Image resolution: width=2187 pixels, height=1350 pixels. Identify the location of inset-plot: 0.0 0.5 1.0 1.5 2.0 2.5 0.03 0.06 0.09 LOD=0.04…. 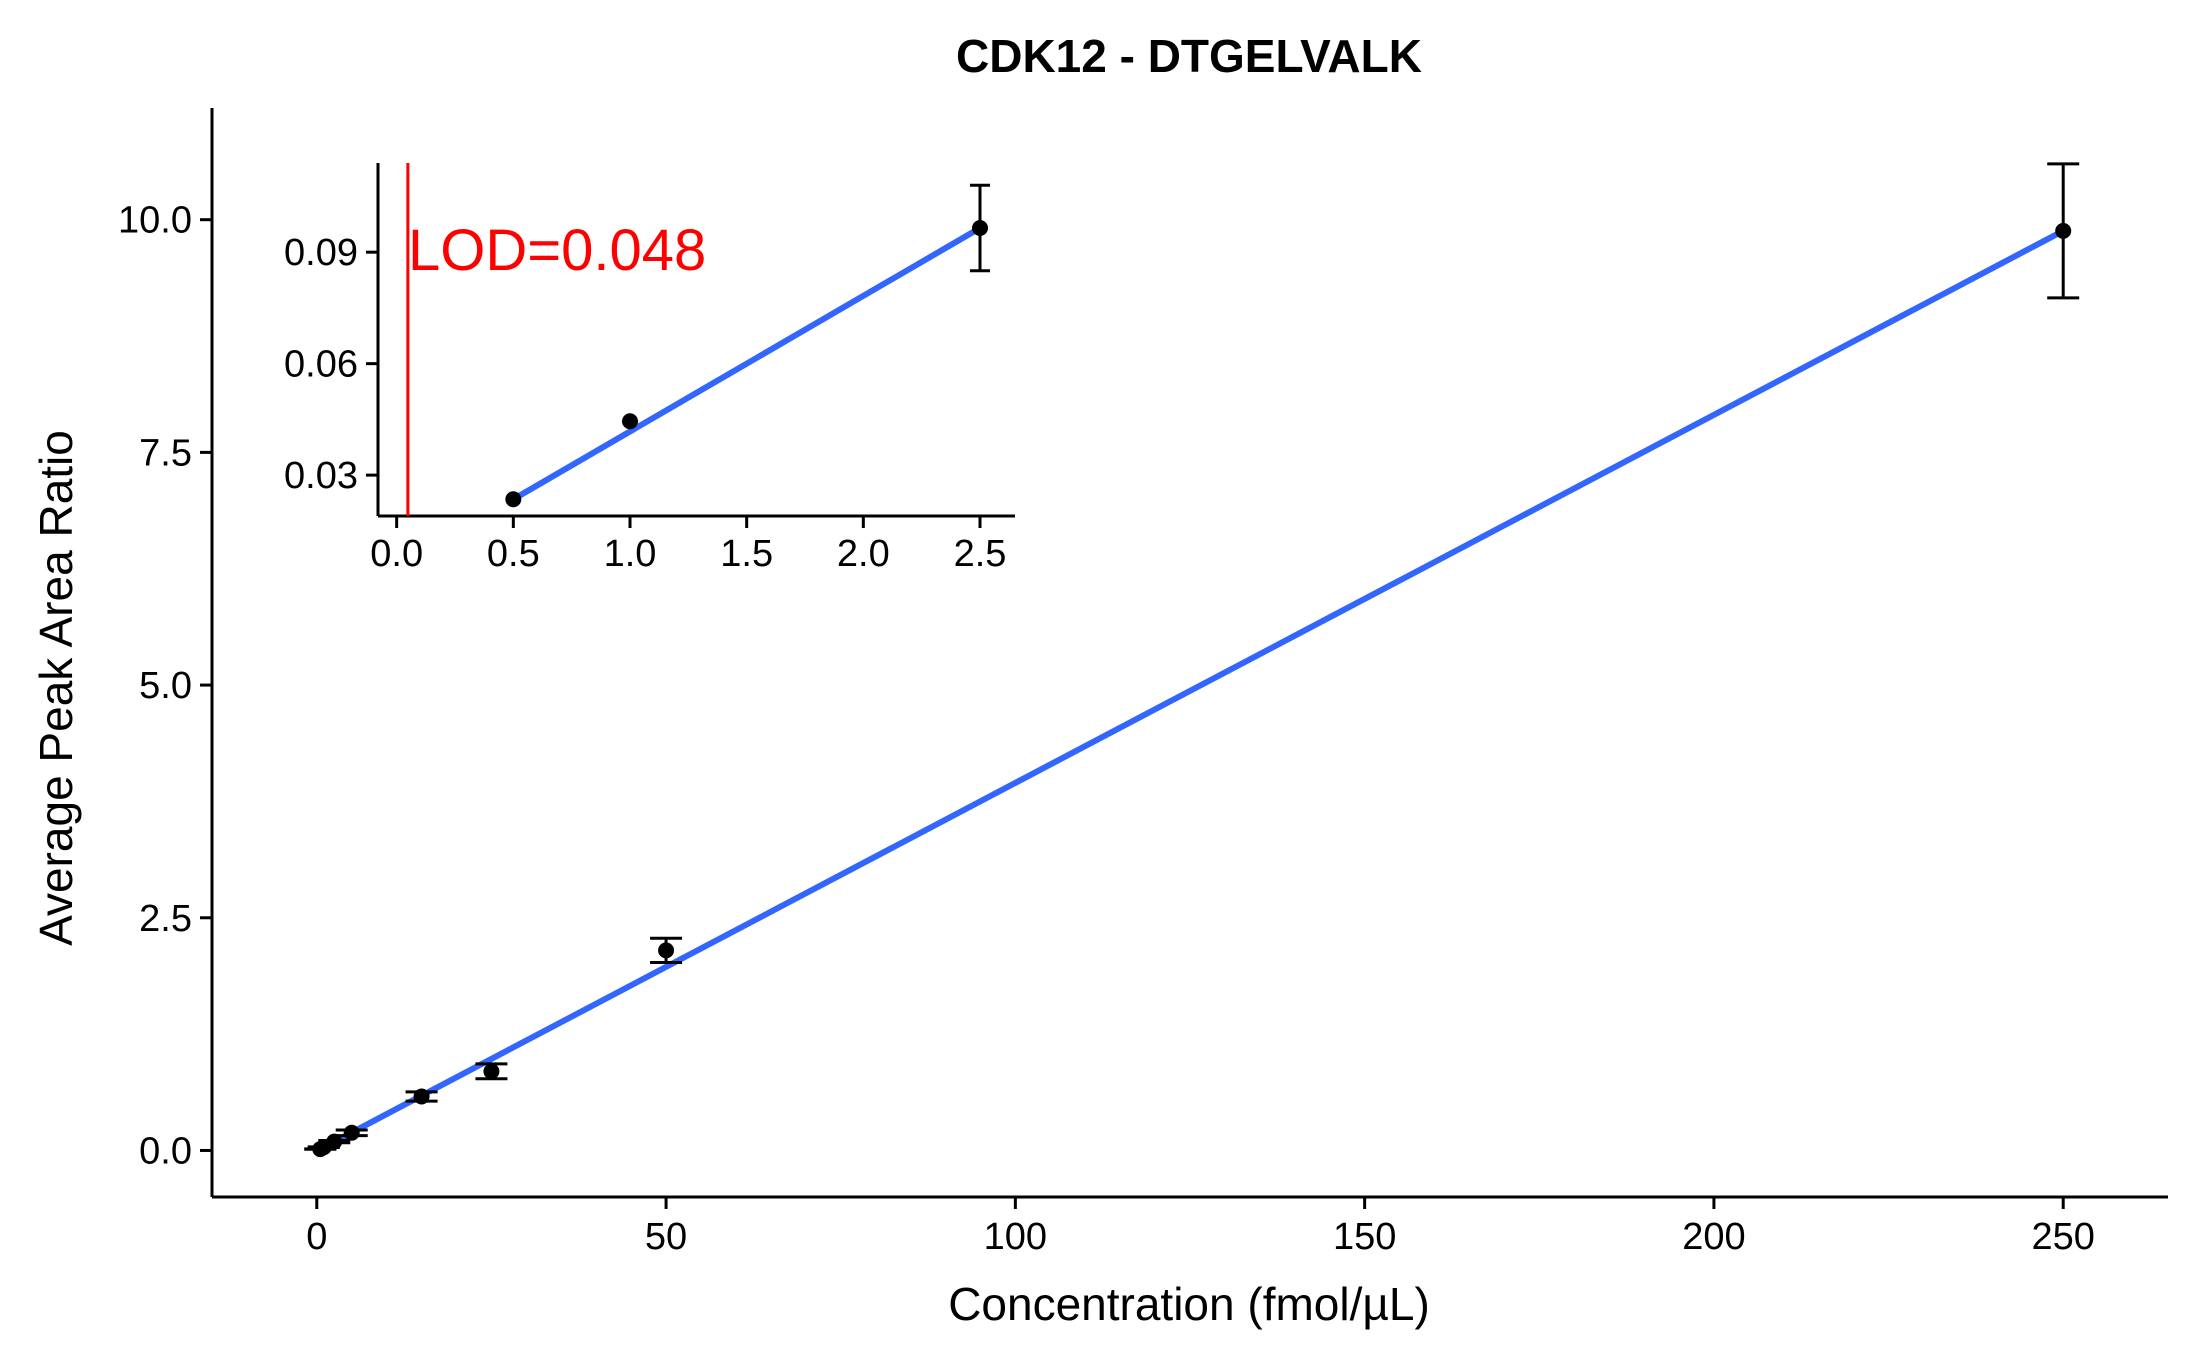
(649, 369).